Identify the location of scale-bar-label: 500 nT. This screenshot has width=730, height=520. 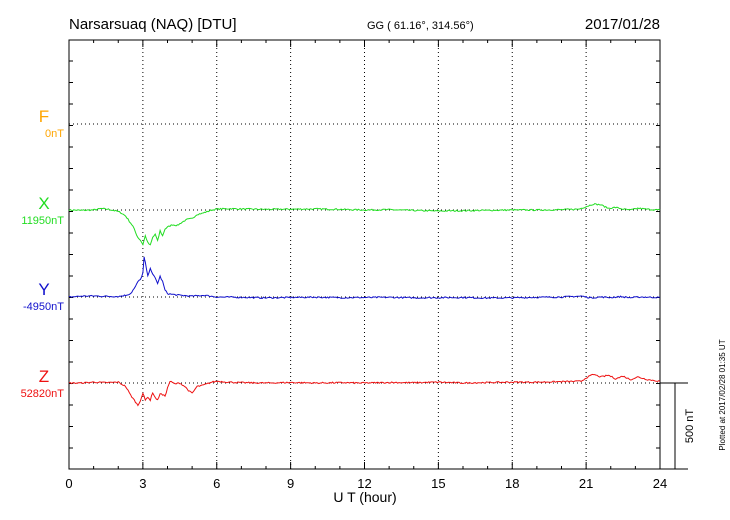
(690, 426).